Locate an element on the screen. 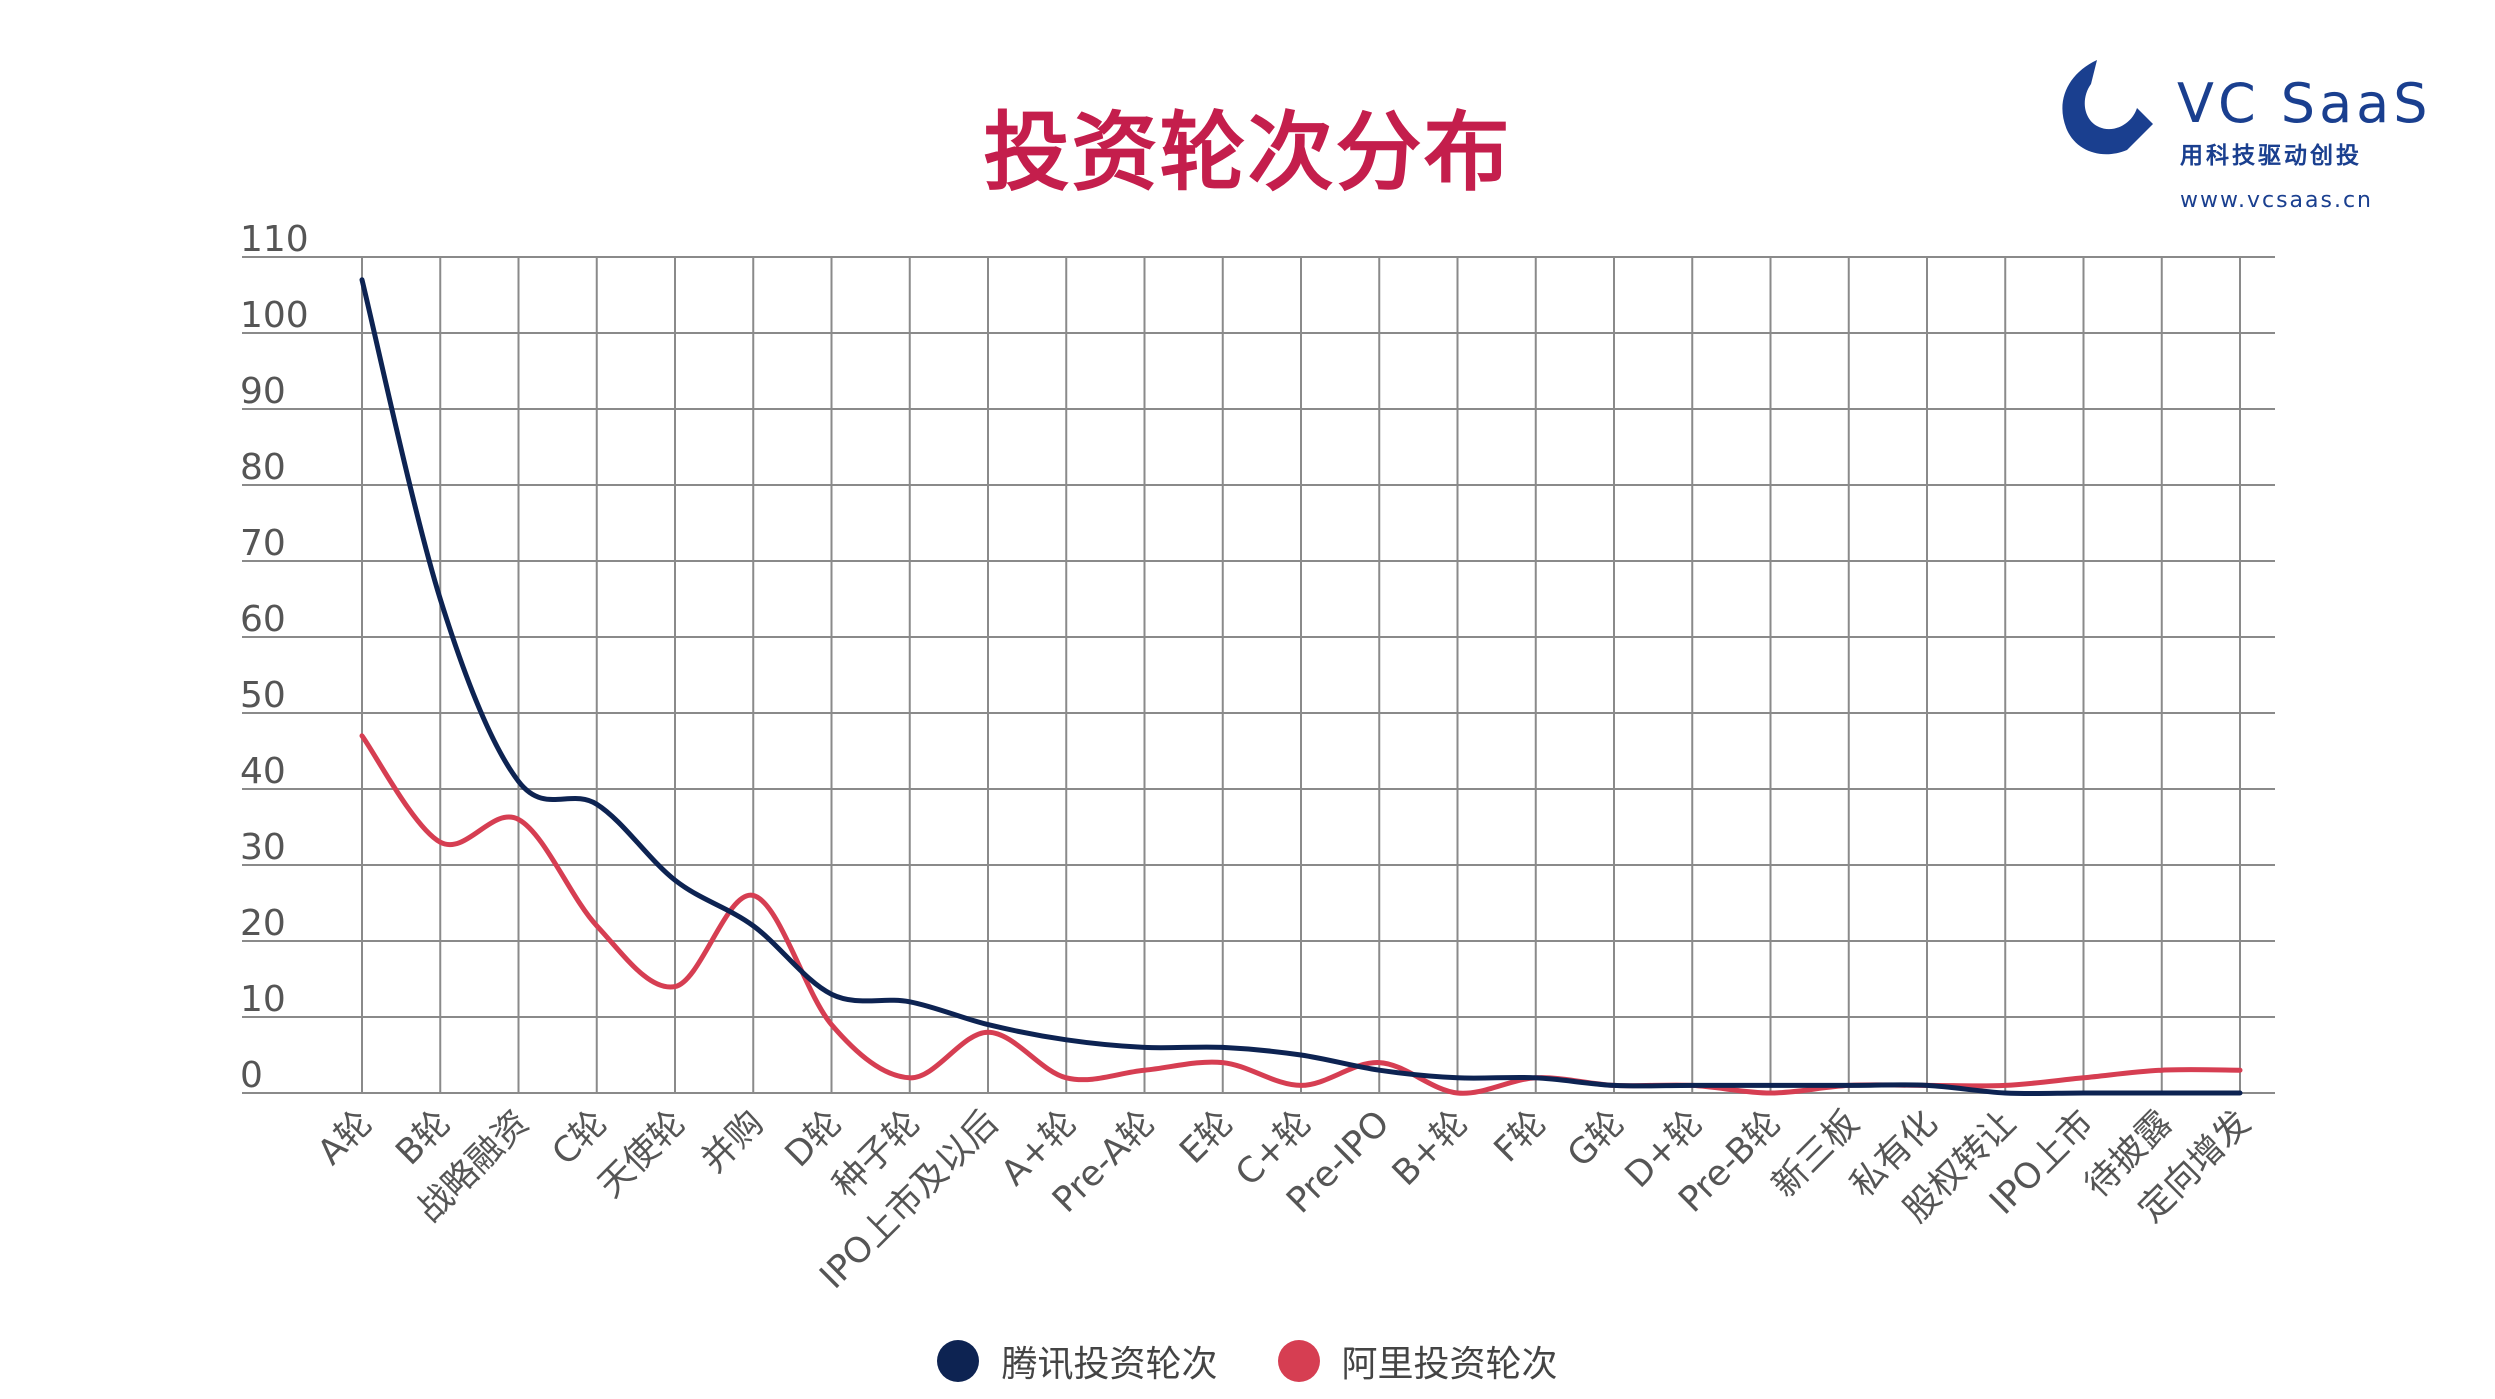  x-tick-label: F轮 is located at coordinates (1520, 1136).